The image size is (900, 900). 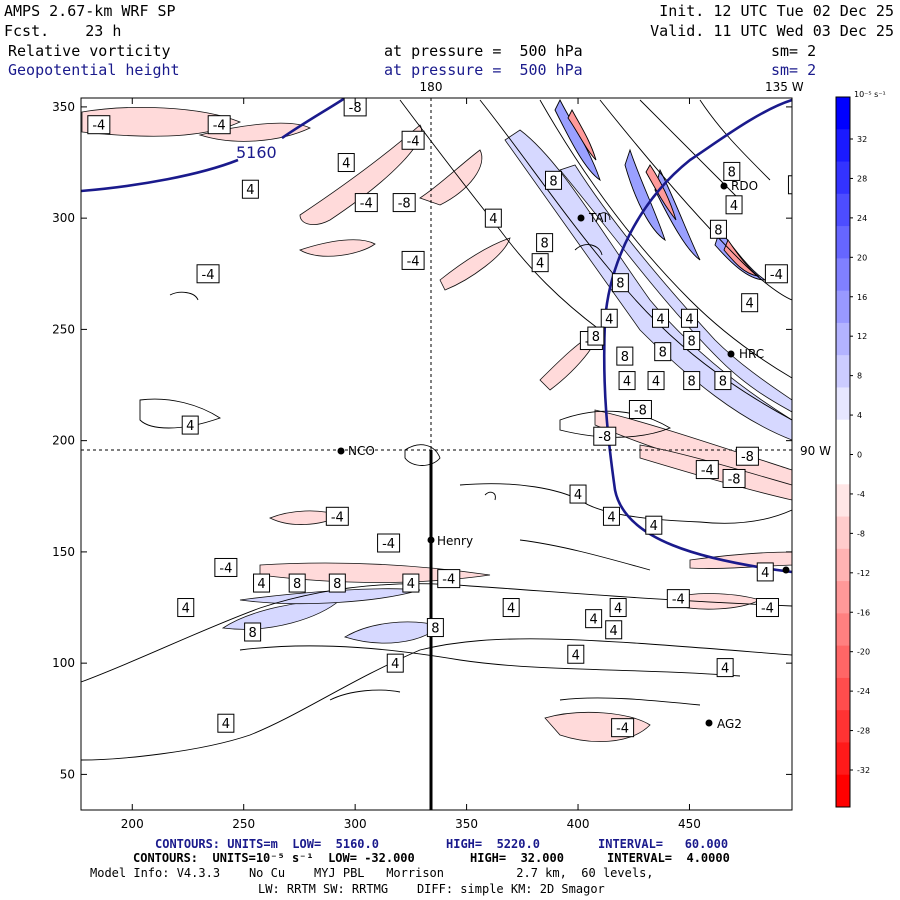 I want to click on station-rdo-marker, so click(x=724, y=186).